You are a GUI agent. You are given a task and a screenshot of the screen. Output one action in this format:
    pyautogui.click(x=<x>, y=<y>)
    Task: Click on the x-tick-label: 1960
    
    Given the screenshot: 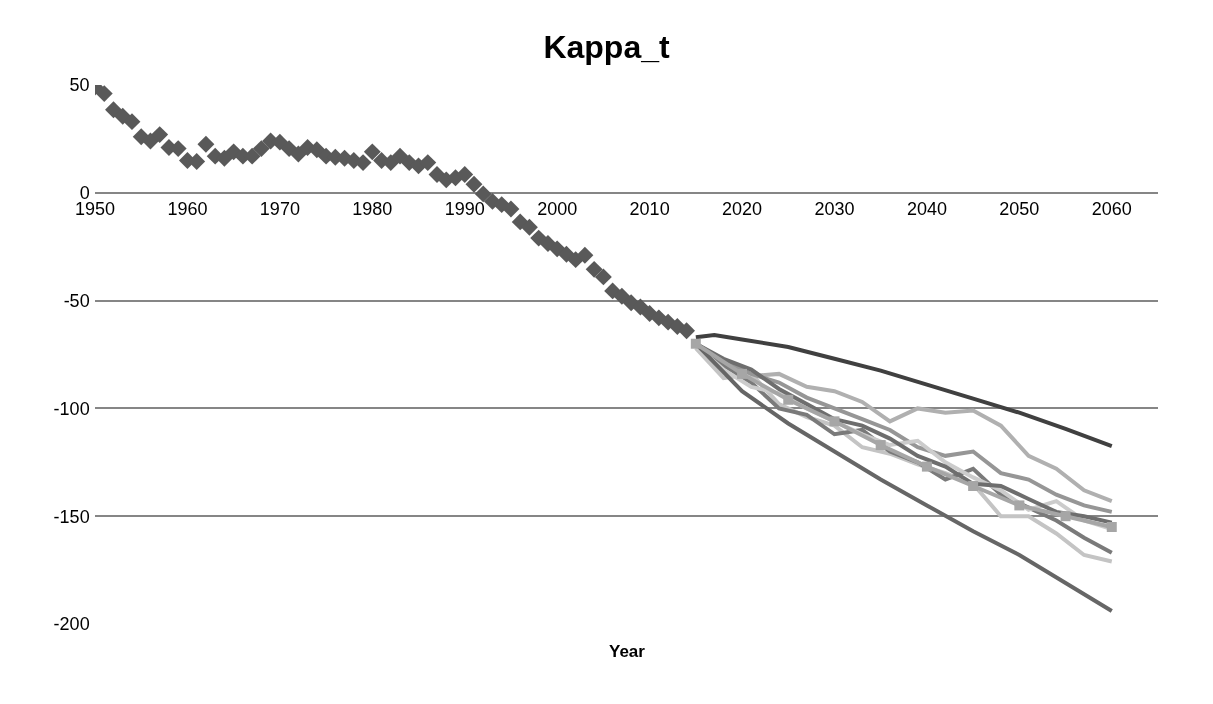 What is the action you would take?
    pyautogui.click(x=187, y=209)
    